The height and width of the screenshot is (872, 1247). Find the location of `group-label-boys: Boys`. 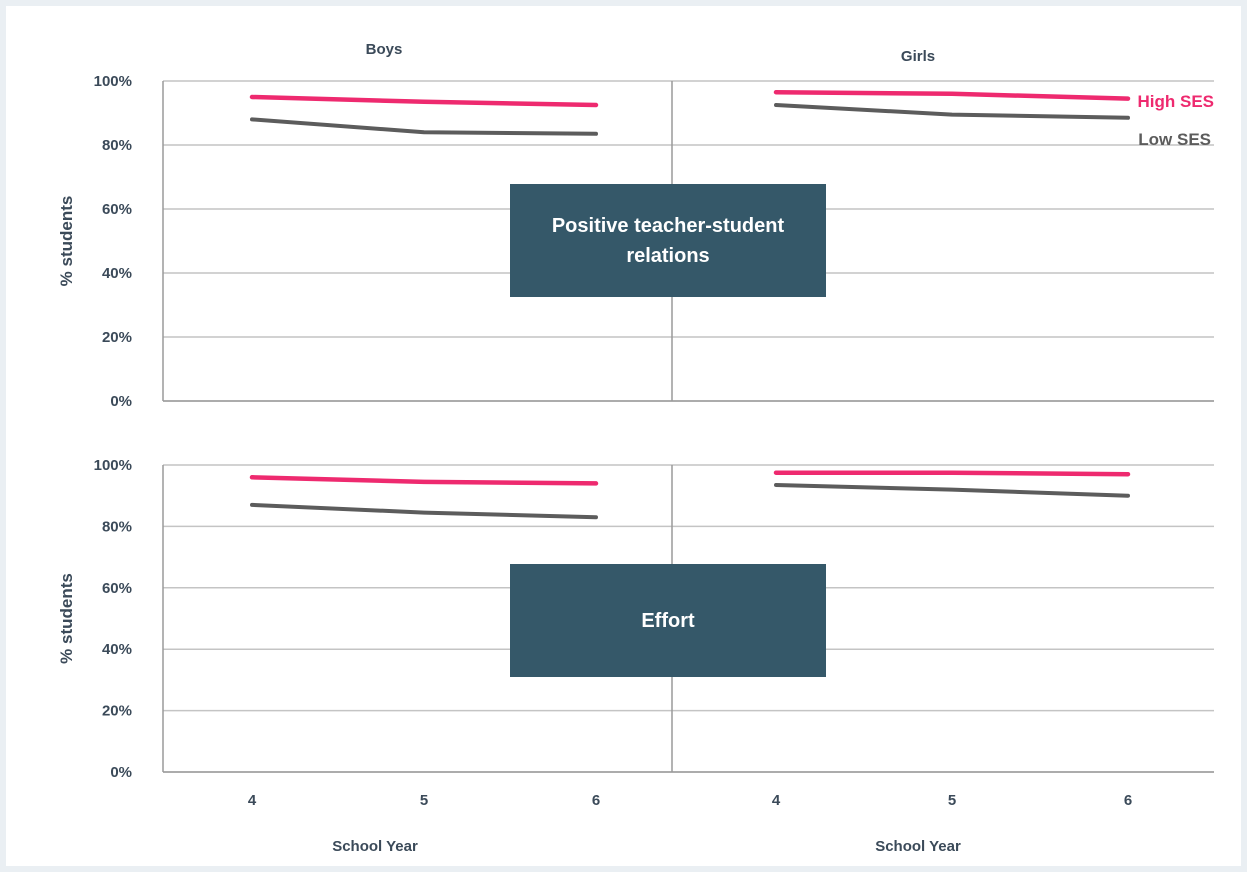

group-label-boys: Boys is located at coordinates (384, 49).